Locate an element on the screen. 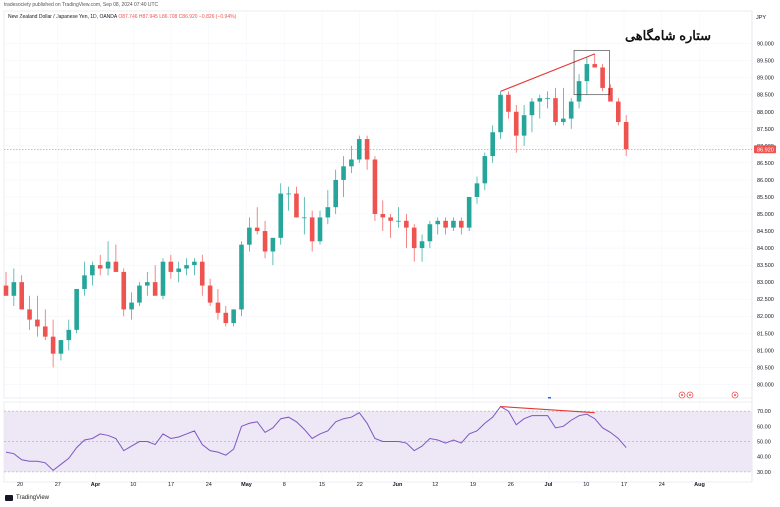 This screenshot has height=507, width=780. price-trendline is located at coordinates (547, 72).